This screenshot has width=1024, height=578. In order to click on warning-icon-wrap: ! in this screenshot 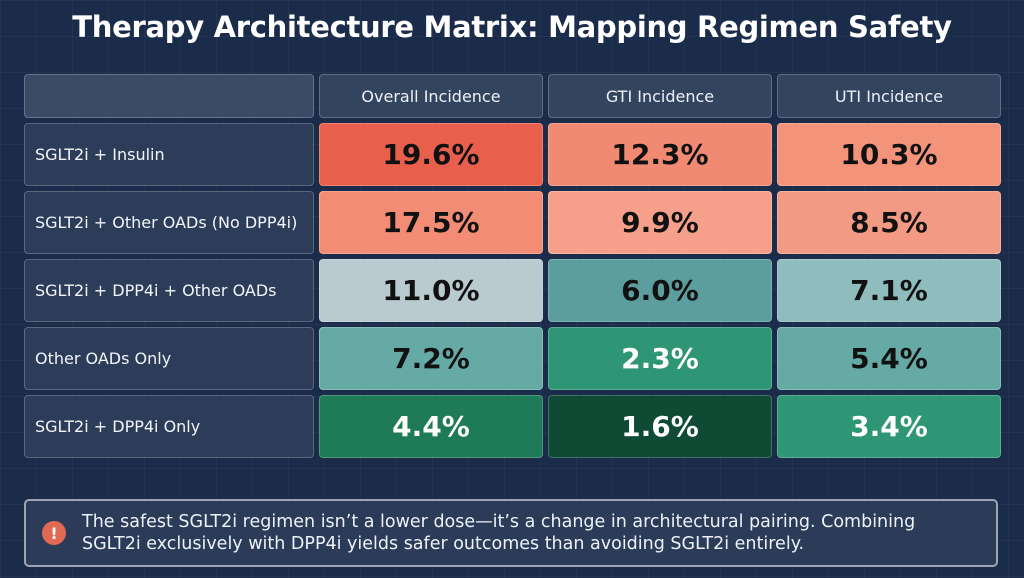, I will do `click(54, 533)`.